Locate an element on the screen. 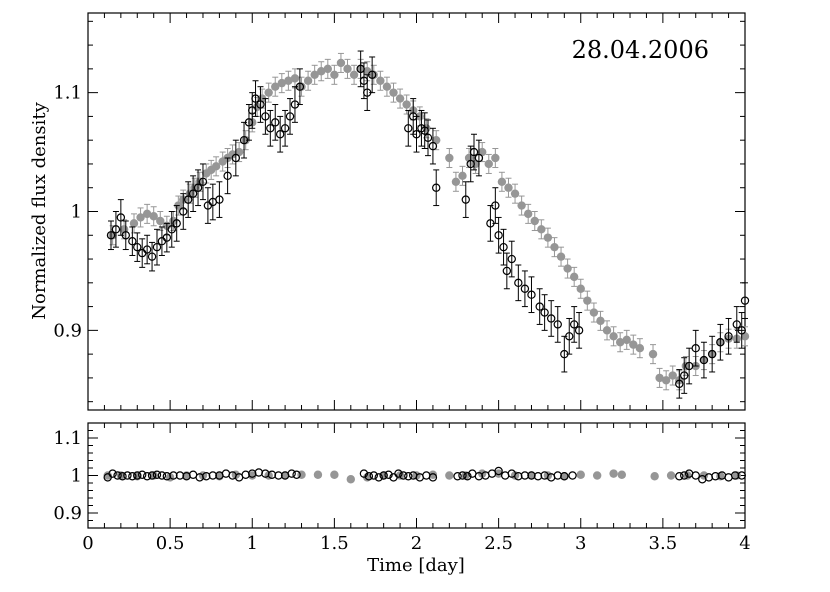 This screenshot has height=592, width=830. x-tick-labels: 0 0.5 1 1.5 2 2.5 3 3.5 4 is located at coordinates (416, 543).